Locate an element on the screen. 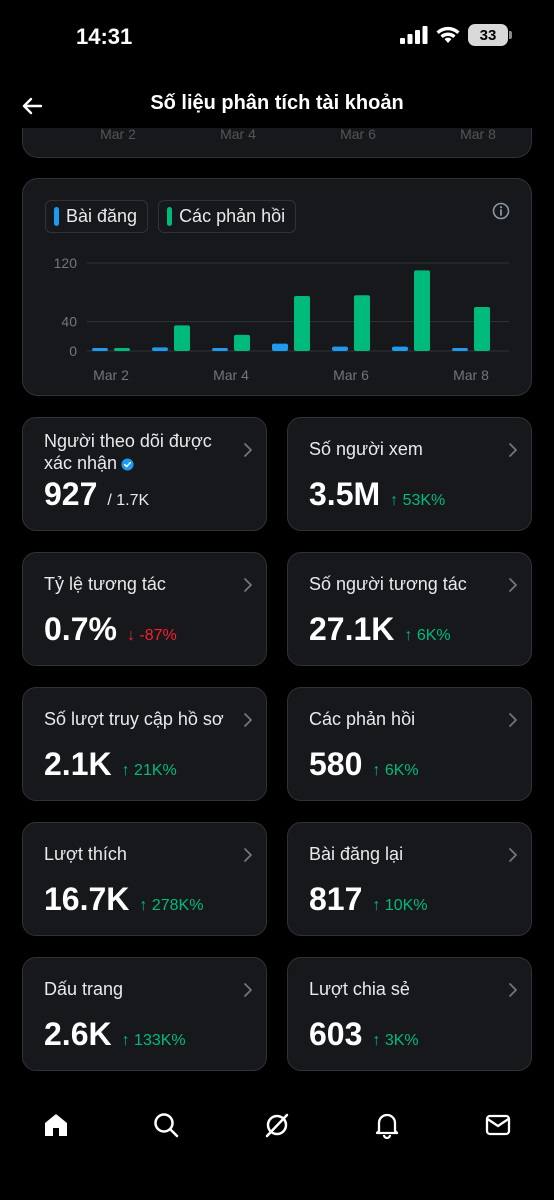  status-icons: 33 is located at coordinates (456, 35).